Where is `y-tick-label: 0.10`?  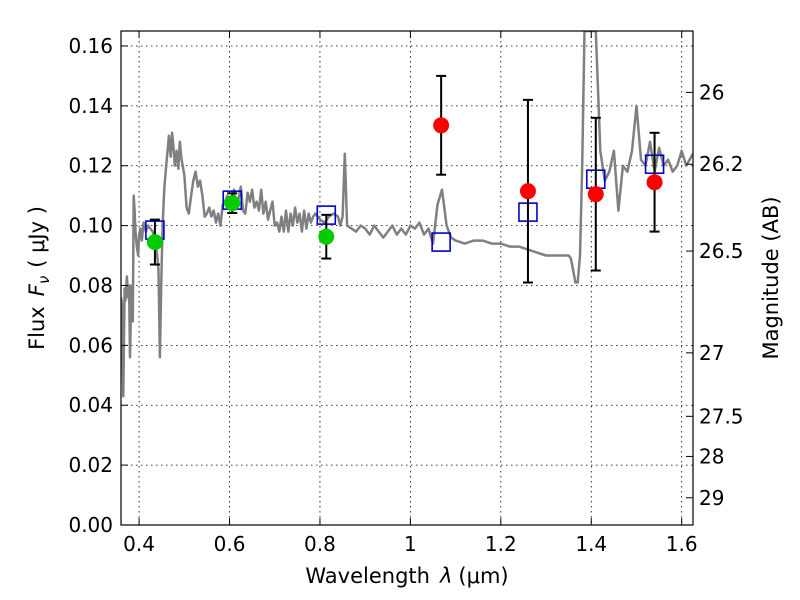 y-tick-label: 0.10 is located at coordinates (90, 226).